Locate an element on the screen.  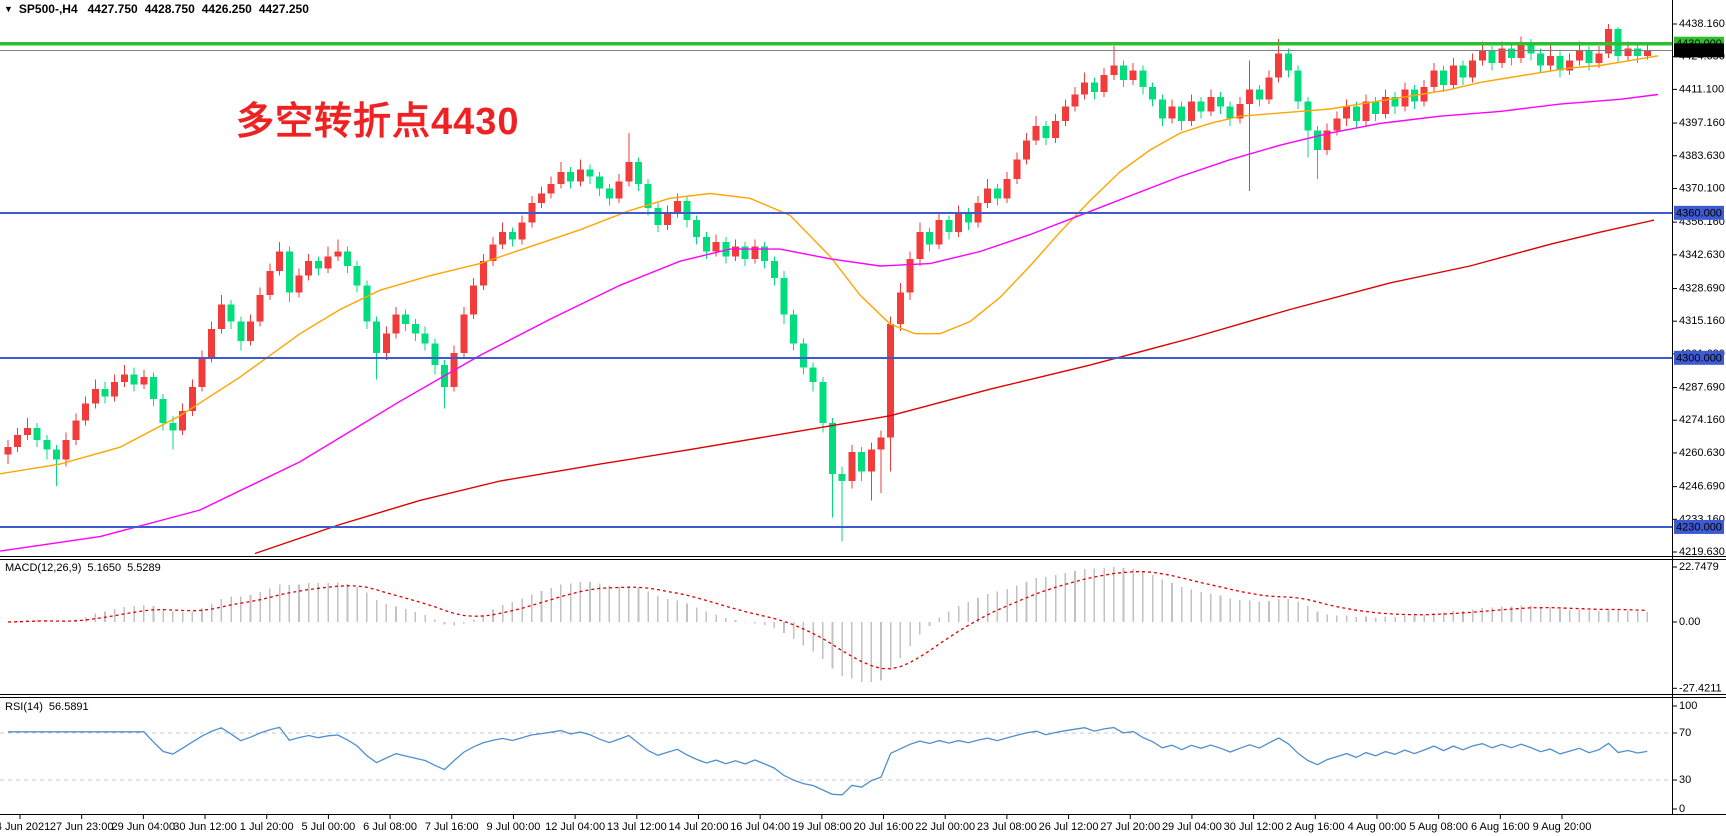
time-tick-label: 27 Jun 23:00 is located at coordinates (82, 827).